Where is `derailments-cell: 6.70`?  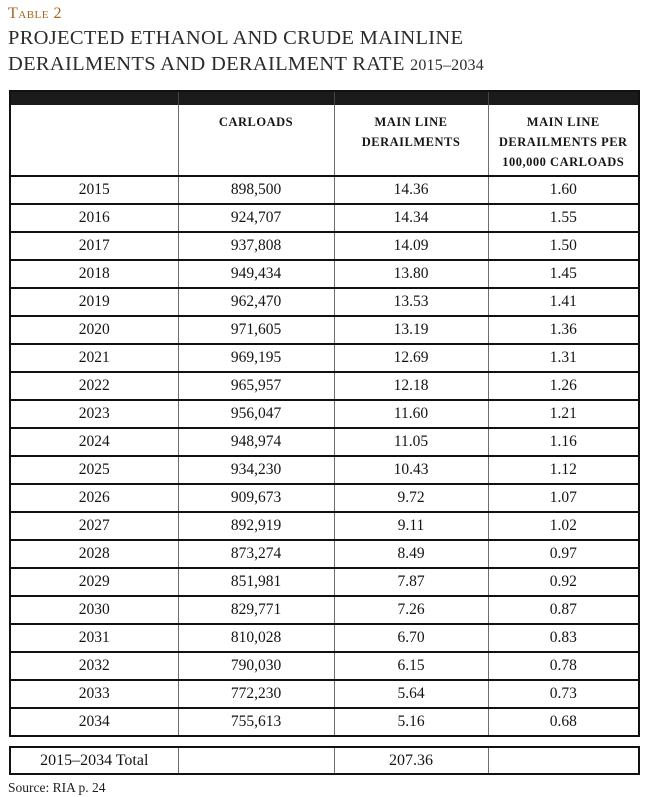
derailments-cell: 6.70 is located at coordinates (410, 637).